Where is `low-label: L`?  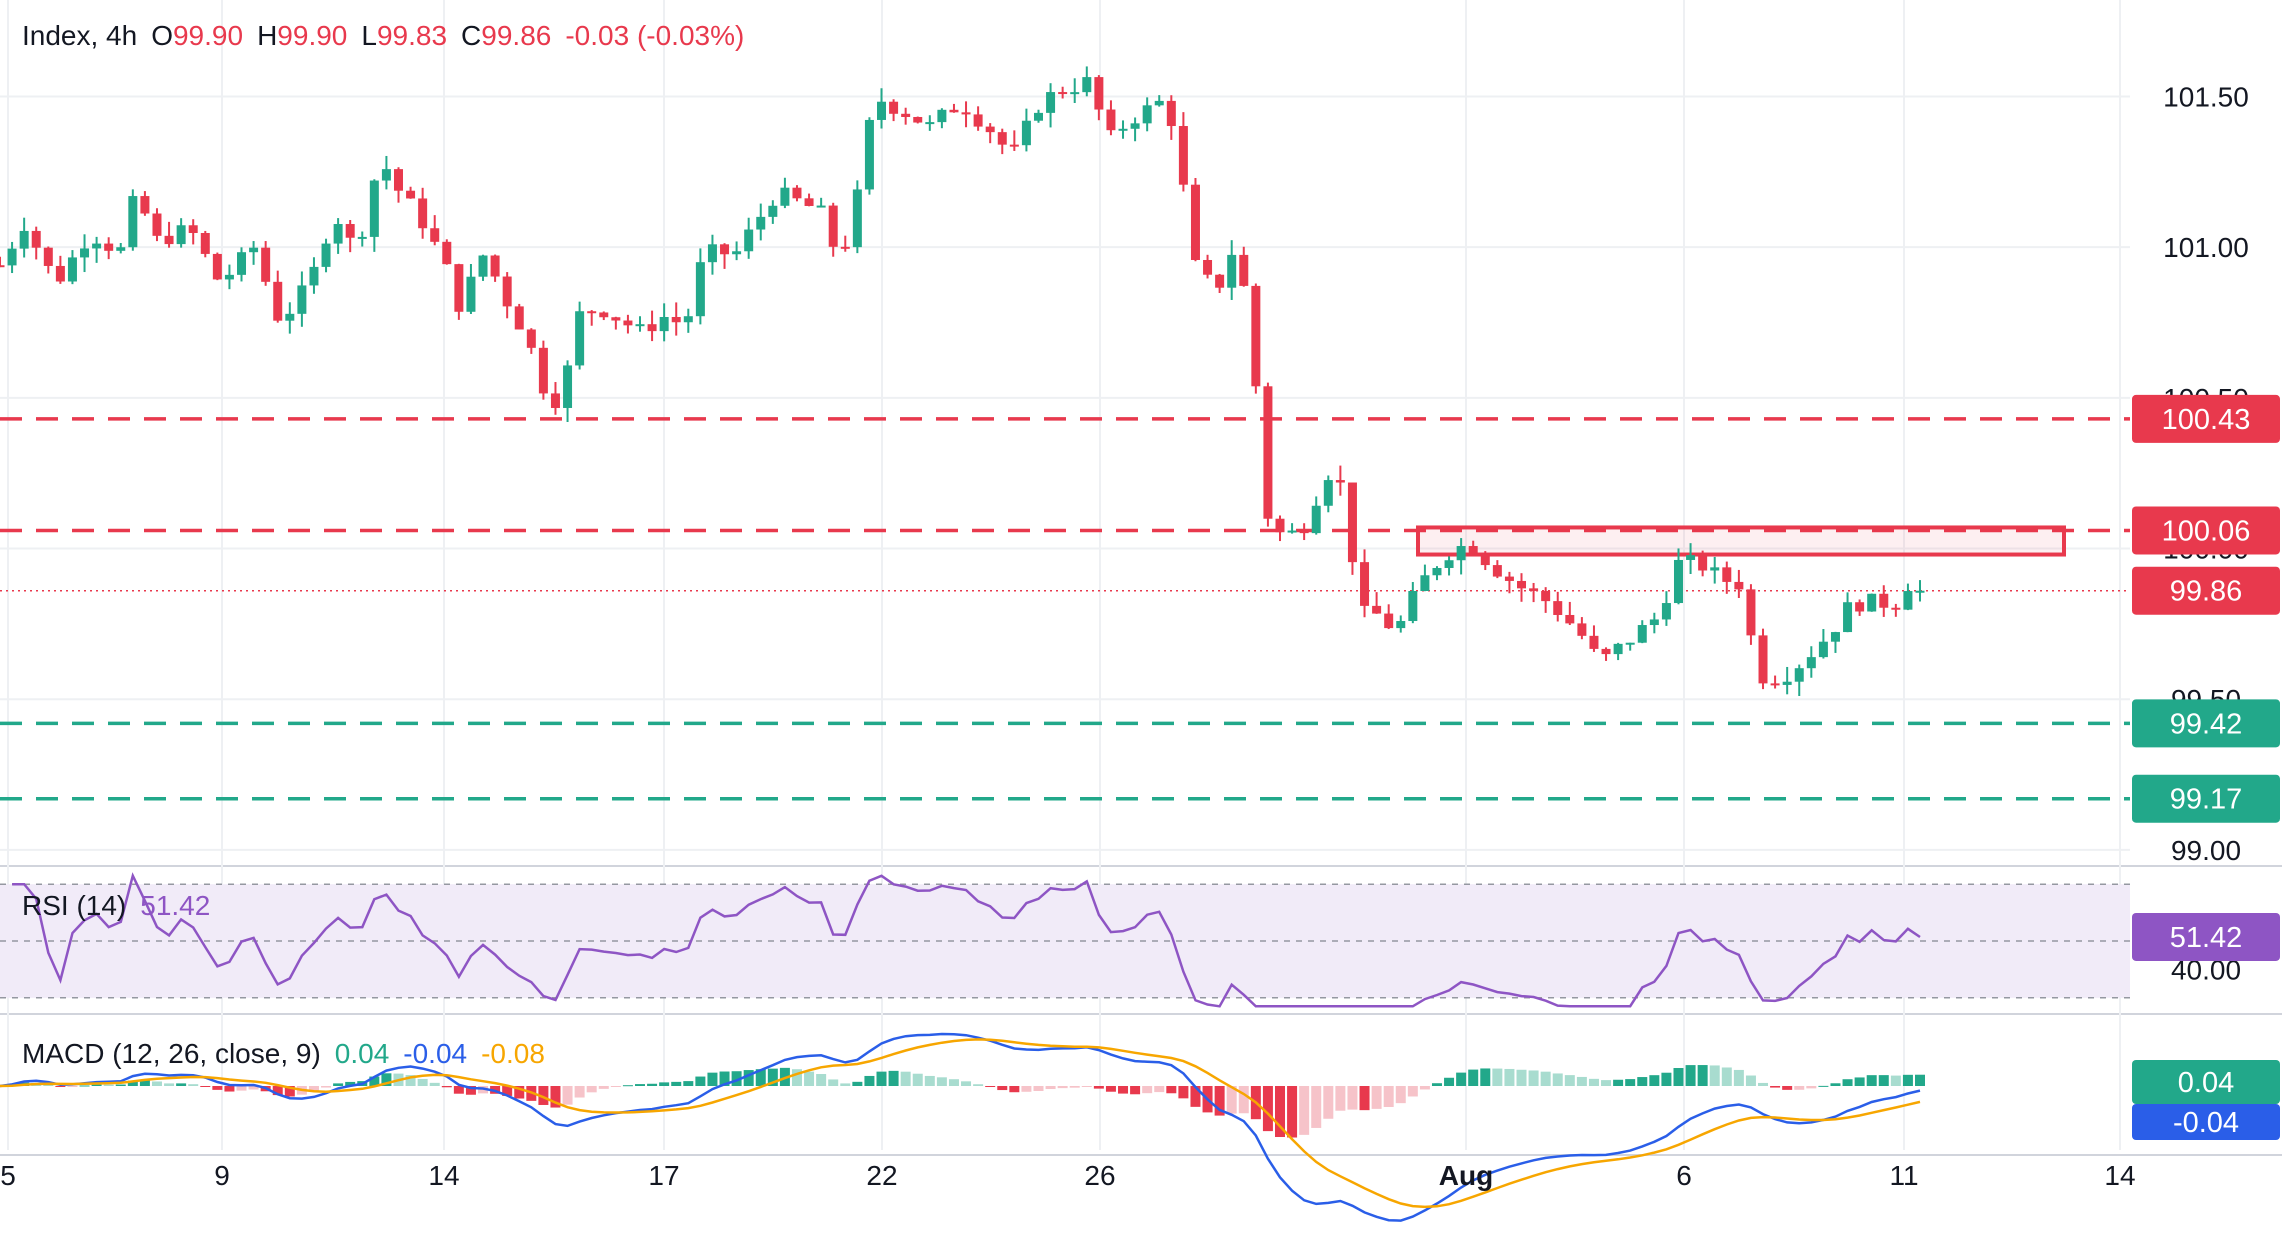 low-label: L is located at coordinates (369, 35).